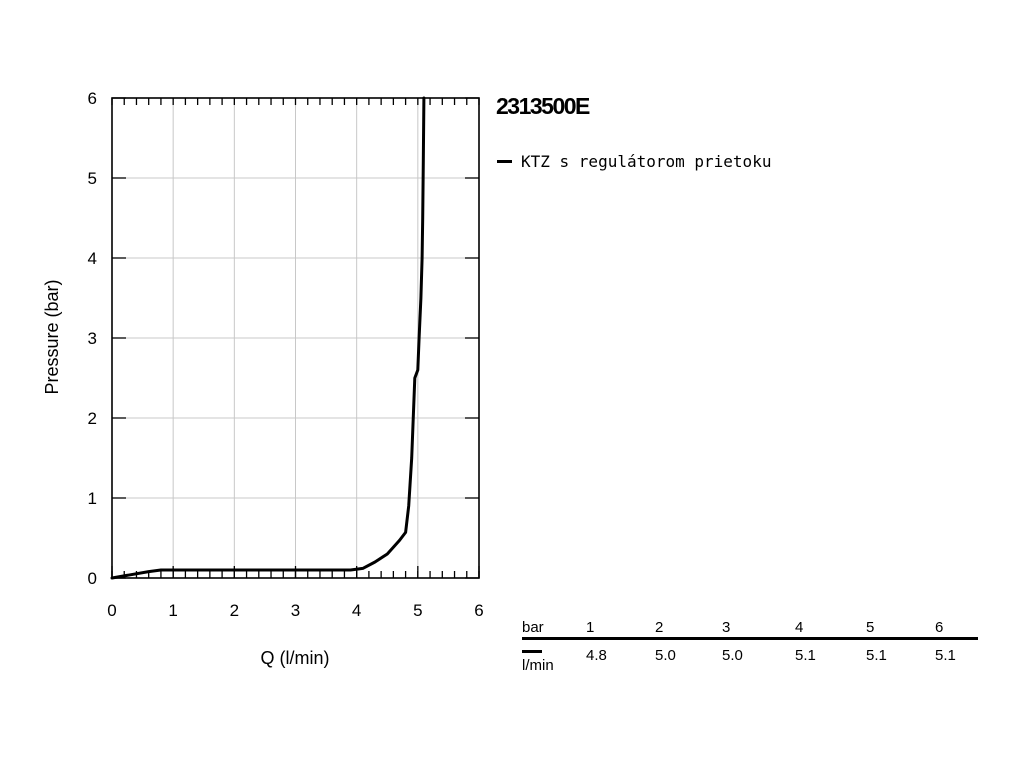 The width and height of the screenshot is (1024, 768). I want to click on y-tick-label: 3, so click(92, 338).